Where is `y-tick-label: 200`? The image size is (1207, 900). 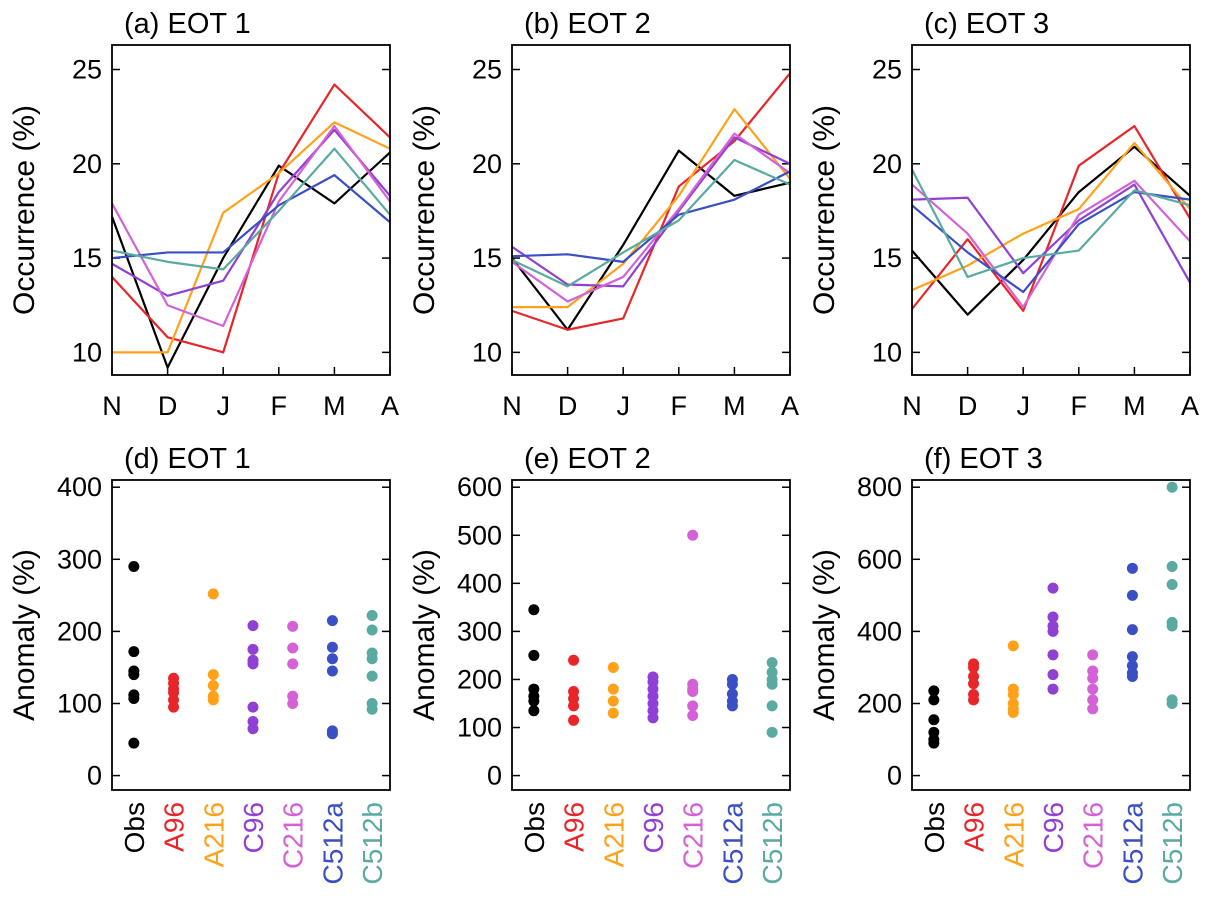 y-tick-label: 200 is located at coordinates (79, 631).